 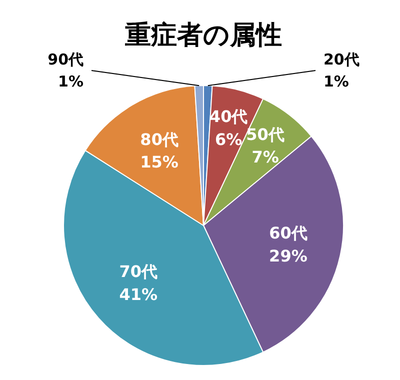 I want to click on data-label: 41%, so click(x=138, y=294).